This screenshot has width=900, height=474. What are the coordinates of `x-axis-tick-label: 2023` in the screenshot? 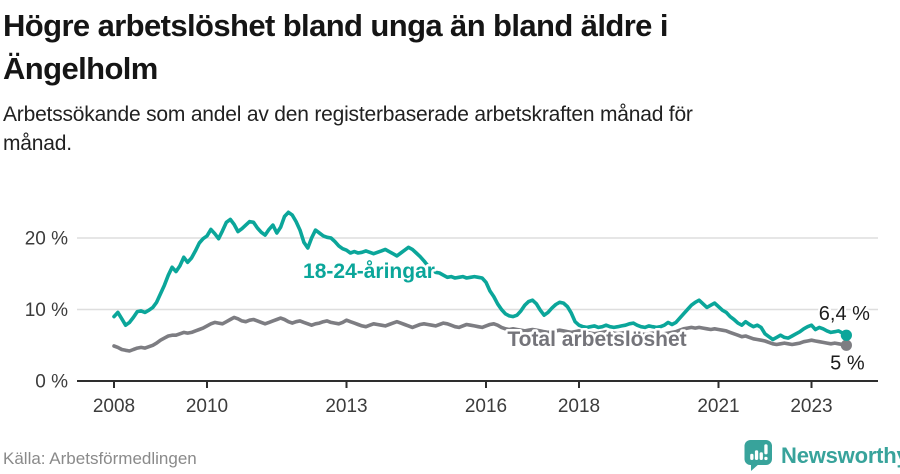 It's located at (811, 406).